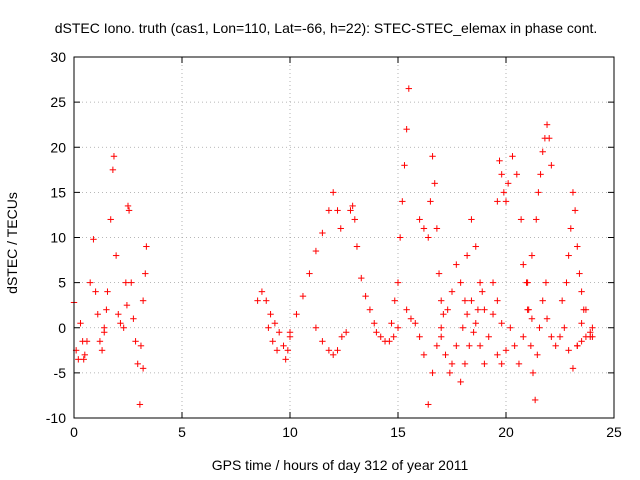  I want to click on x-tick-label: 0, so click(74, 432).